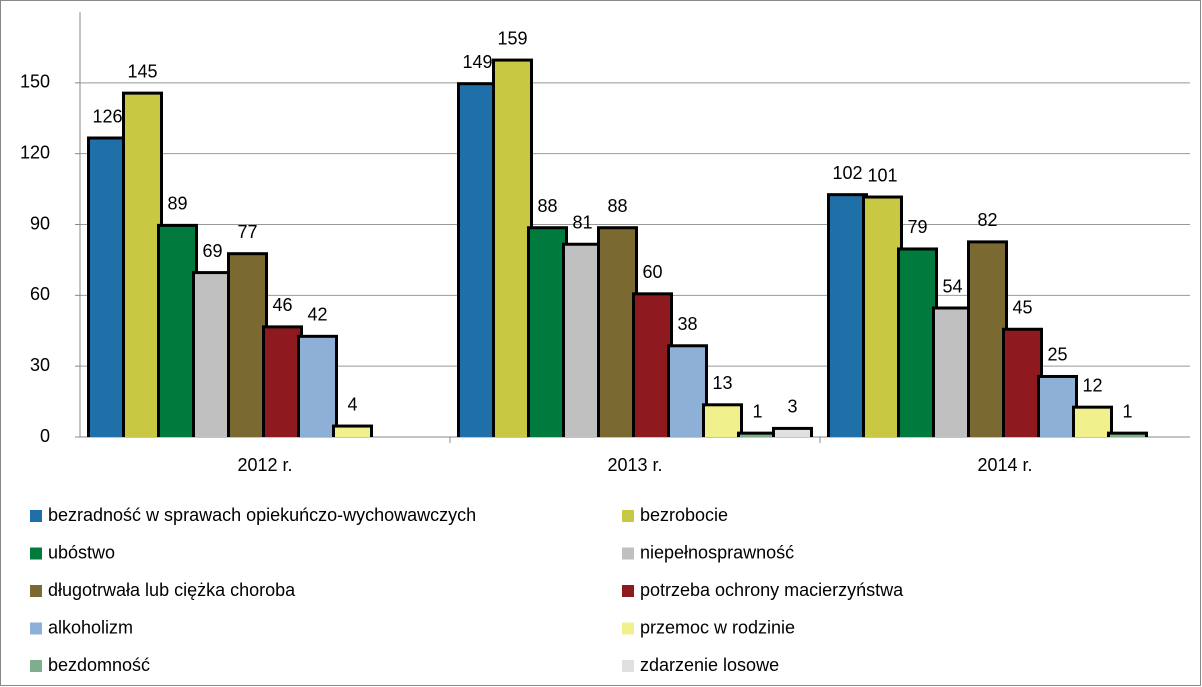  What do you see at coordinates (717, 627) in the screenshot?
I see `legend-label: przemoc w rodzinie` at bounding box center [717, 627].